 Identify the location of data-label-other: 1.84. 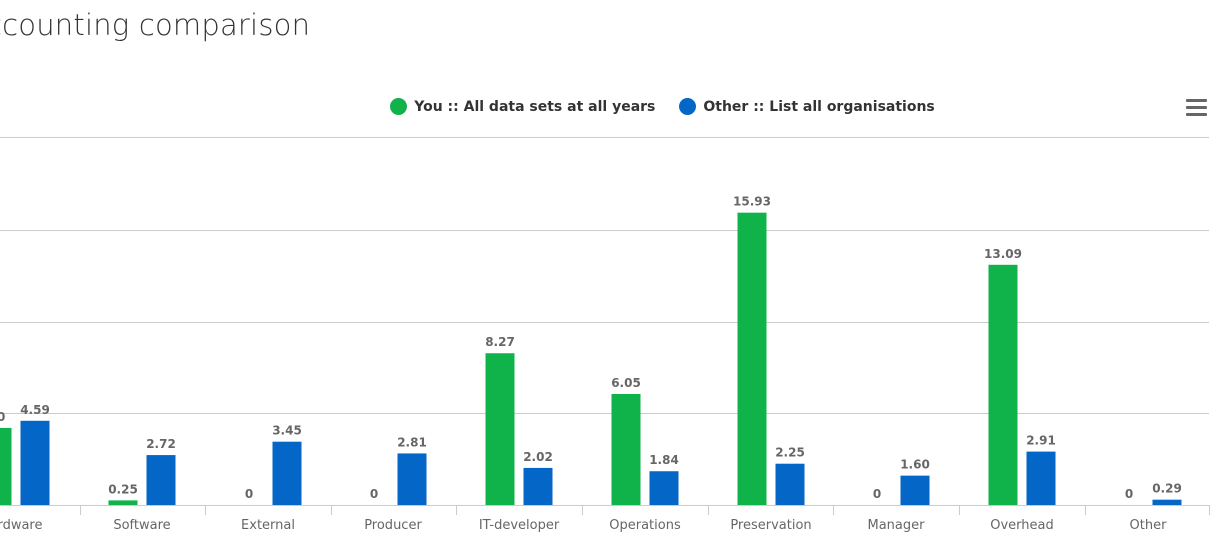
(664, 460).